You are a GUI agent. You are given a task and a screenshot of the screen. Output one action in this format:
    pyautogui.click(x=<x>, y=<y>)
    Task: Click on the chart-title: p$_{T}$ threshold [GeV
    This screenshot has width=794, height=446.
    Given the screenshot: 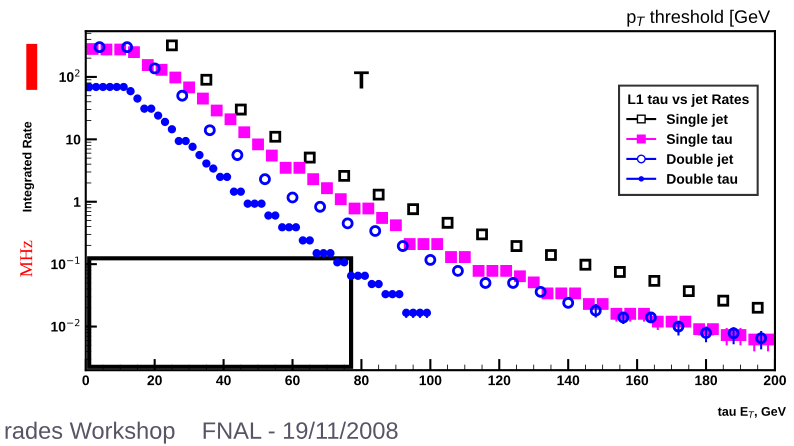 What is the action you would take?
    pyautogui.click(x=698, y=18)
    